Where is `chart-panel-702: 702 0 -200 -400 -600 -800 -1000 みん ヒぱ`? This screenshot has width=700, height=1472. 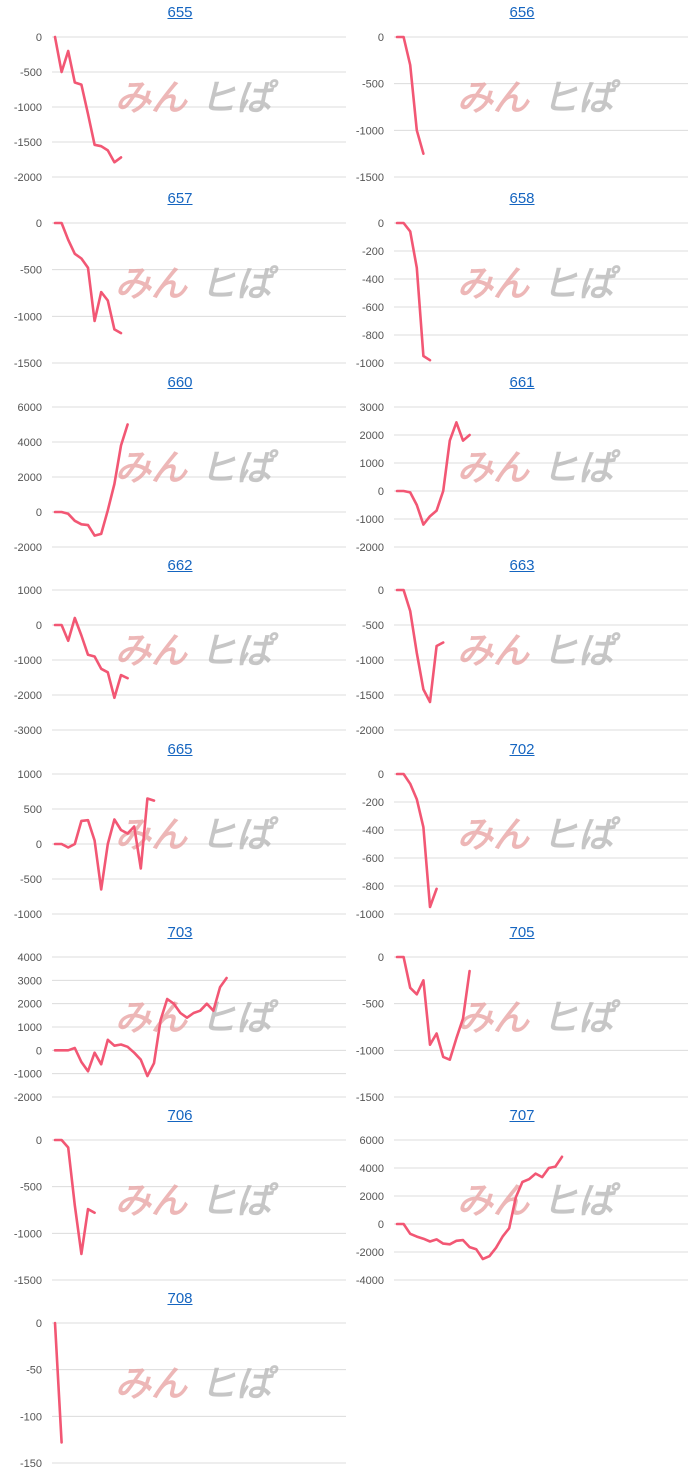
chart-panel-702: 702 0 -200 -400 -600 -800 -1000 みん ヒぱ is located at coordinates (522, 832).